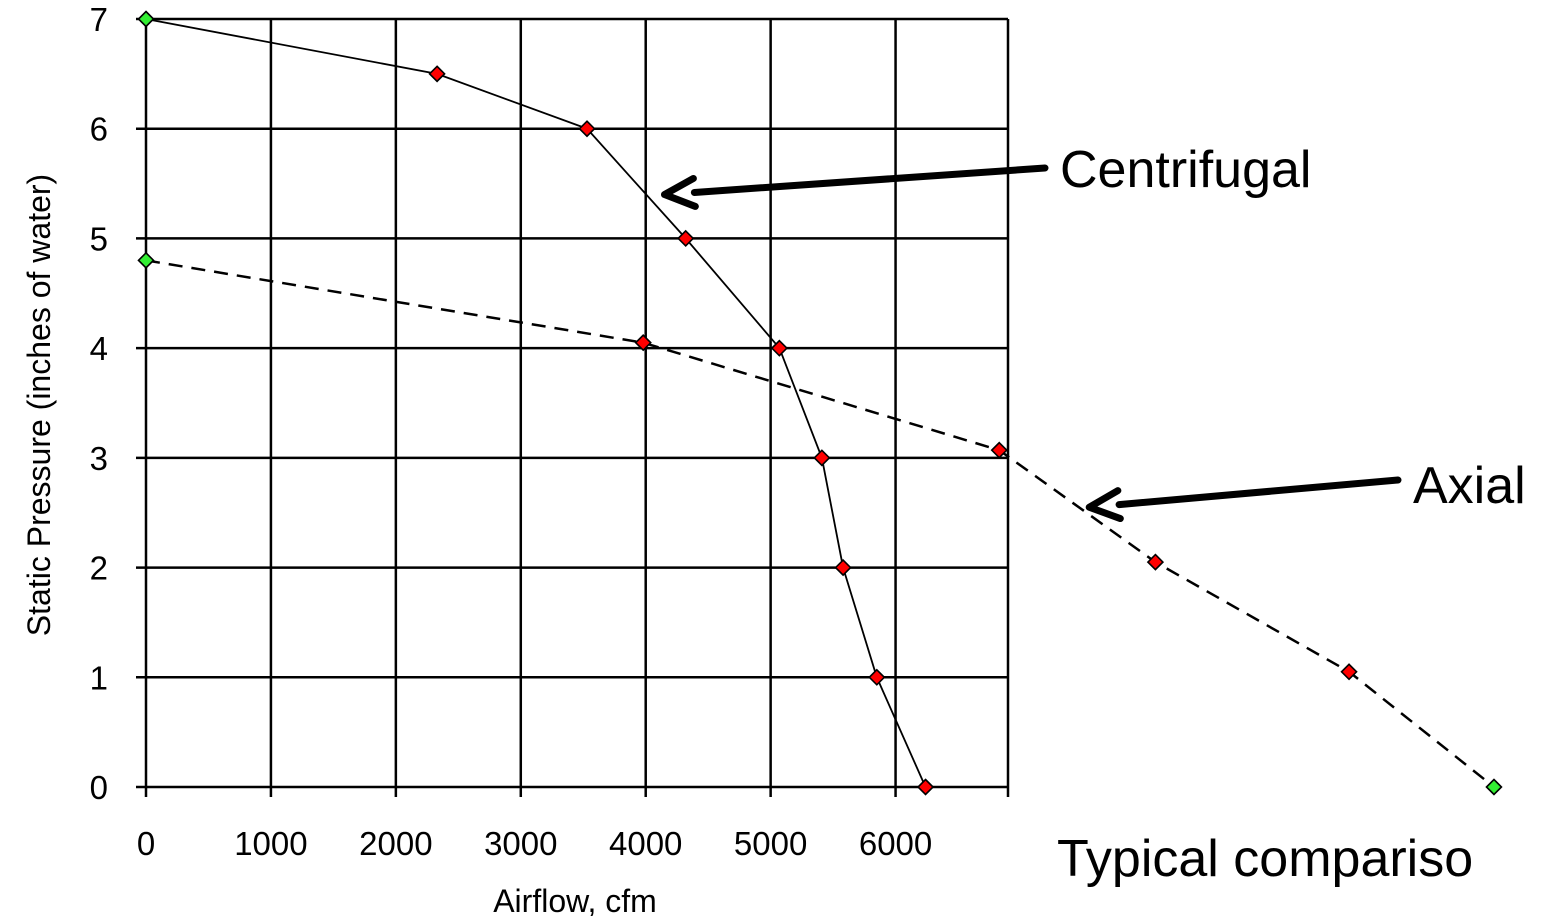  Describe the element at coordinates (1265, 859) in the screenshot. I see `caption-text: Typical compariso` at that location.